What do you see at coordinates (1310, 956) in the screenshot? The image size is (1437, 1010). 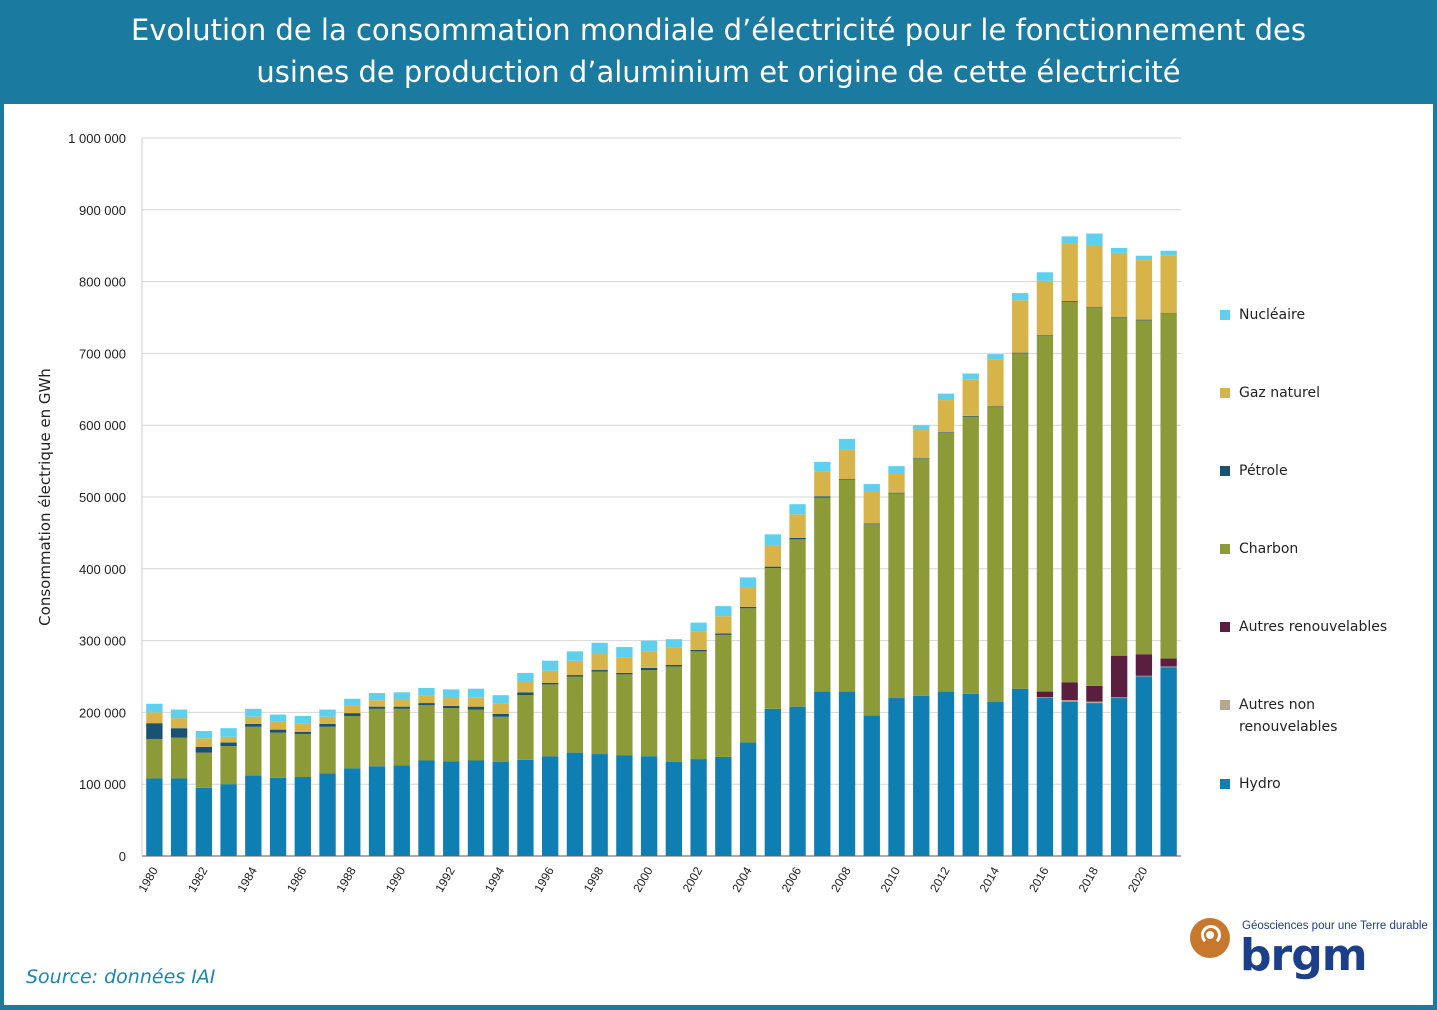 I see `brgm-logo: Géosciences pour une Terre durable brgm` at bounding box center [1310, 956].